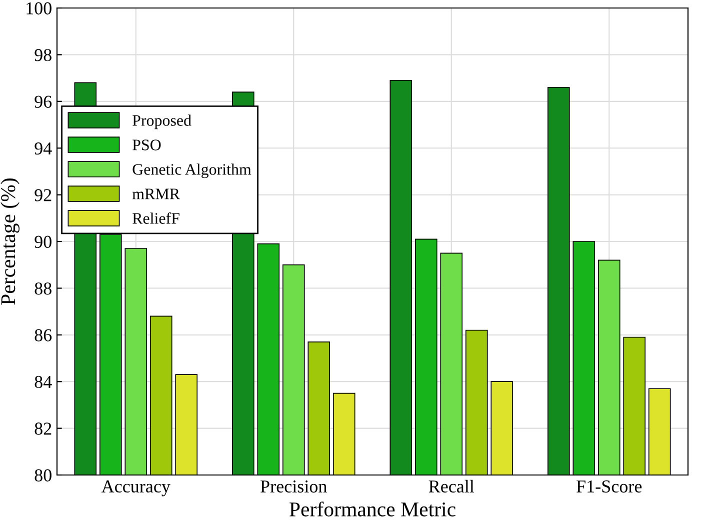  I want to click on x-axis-title: Performance Metric, so click(373, 509).